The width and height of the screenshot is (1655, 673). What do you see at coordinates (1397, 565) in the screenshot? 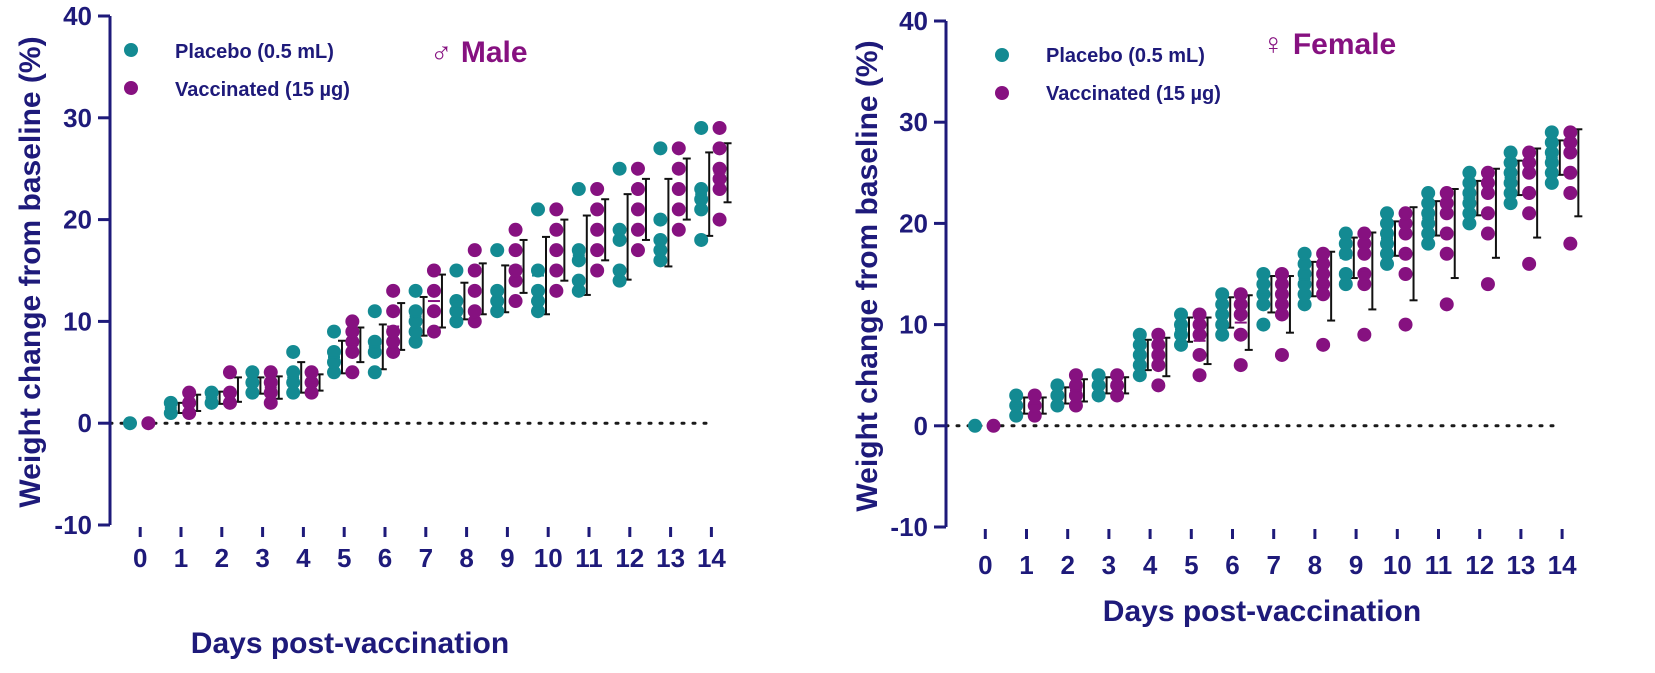
I see `female-x-tick-label: 10` at bounding box center [1397, 565].